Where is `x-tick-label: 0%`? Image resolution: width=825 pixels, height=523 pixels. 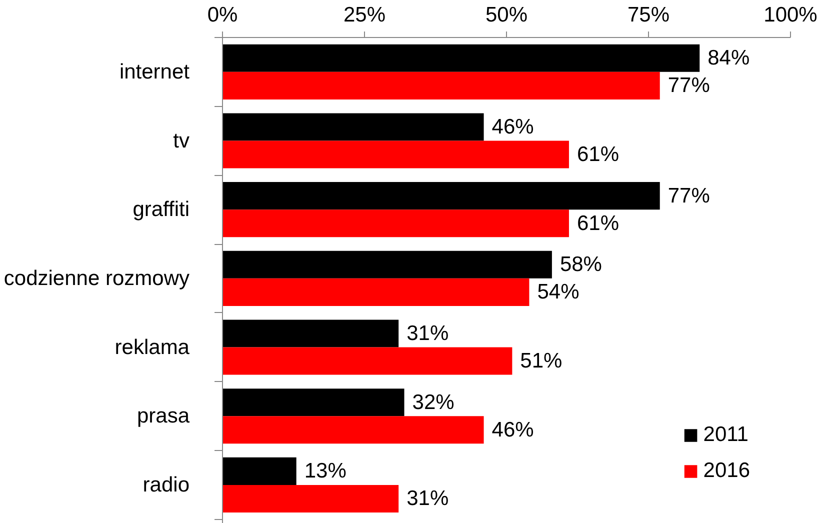 x-tick-label: 0% is located at coordinates (222, 15).